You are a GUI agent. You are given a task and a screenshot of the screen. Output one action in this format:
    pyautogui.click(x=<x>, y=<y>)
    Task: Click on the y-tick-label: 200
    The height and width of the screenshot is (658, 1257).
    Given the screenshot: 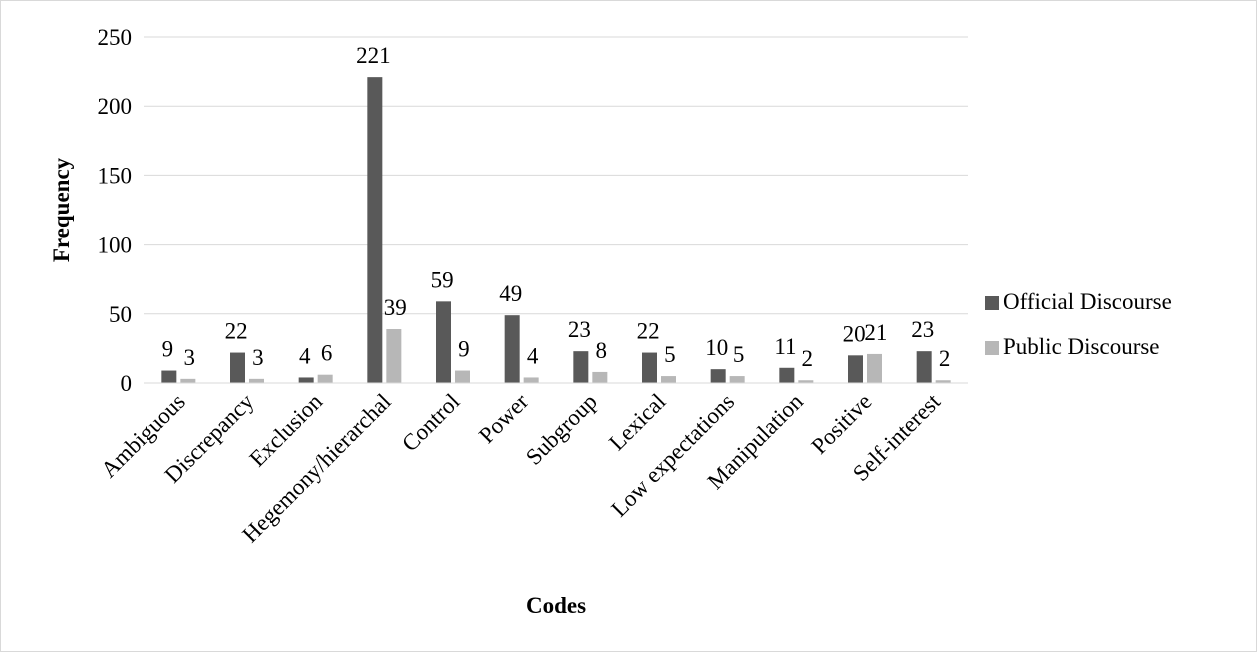 What is the action you would take?
    pyautogui.click(x=115, y=106)
    